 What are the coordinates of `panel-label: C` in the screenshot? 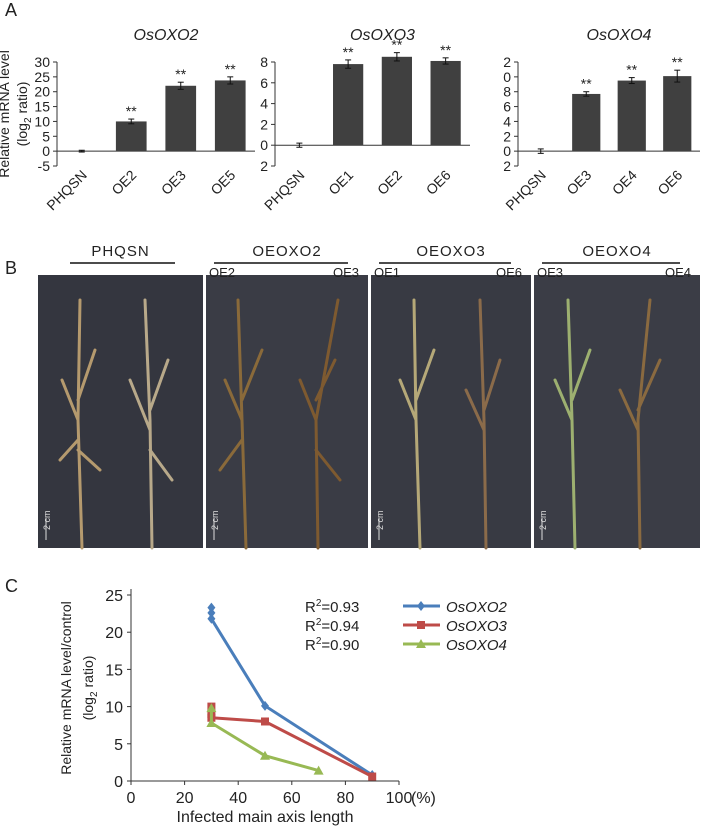 It's located at (11, 586).